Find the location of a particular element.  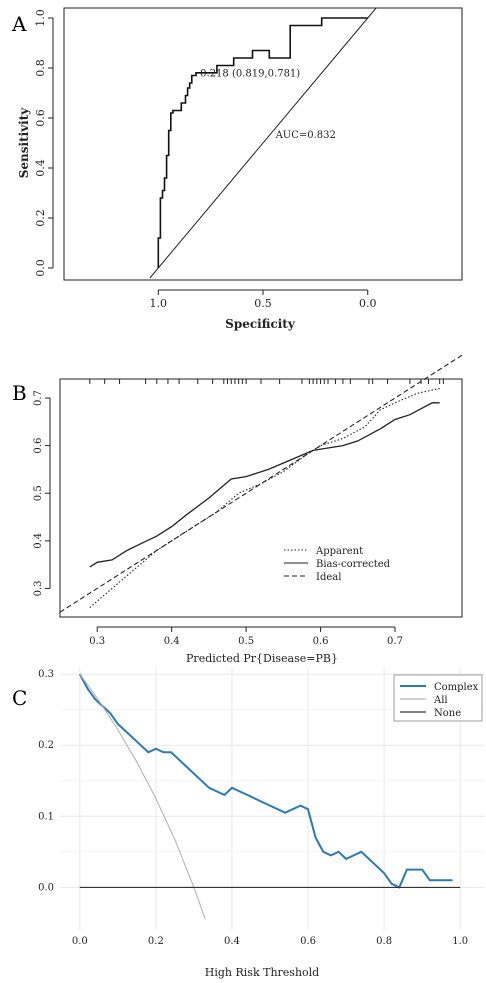

dca-x-tick-label: 1.0 is located at coordinates (460, 941).